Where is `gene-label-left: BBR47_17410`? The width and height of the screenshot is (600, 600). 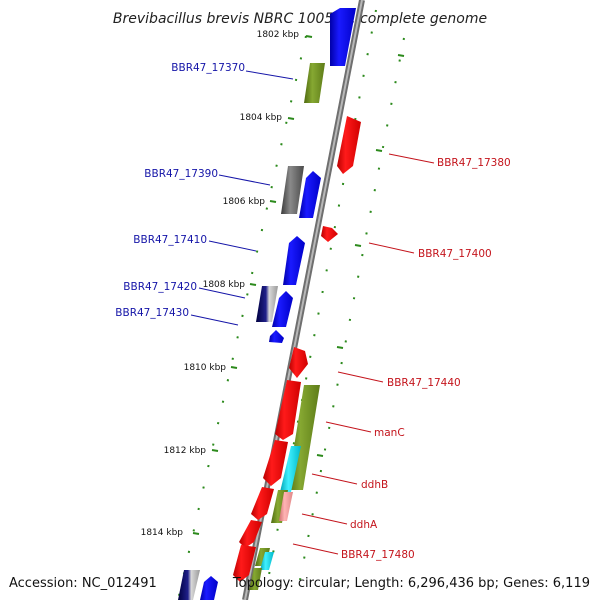 gene-label-left: BBR47_17410 is located at coordinates (170, 240).